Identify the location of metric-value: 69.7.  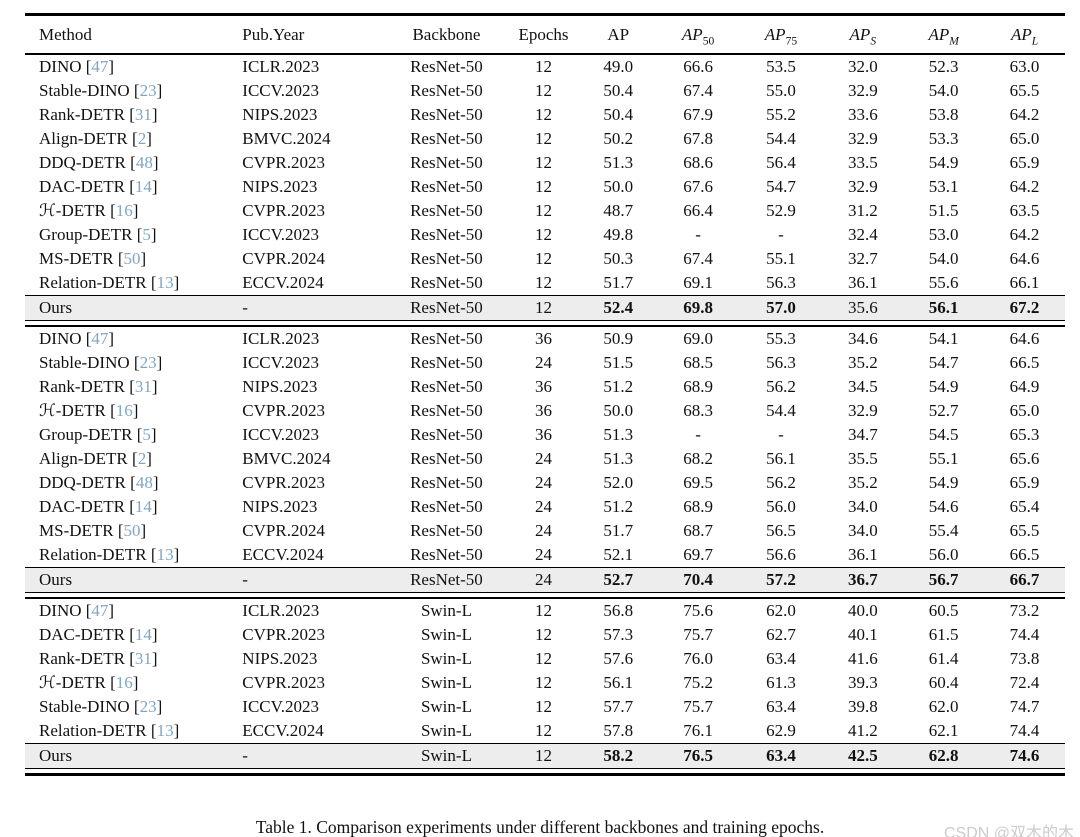
(698, 554).